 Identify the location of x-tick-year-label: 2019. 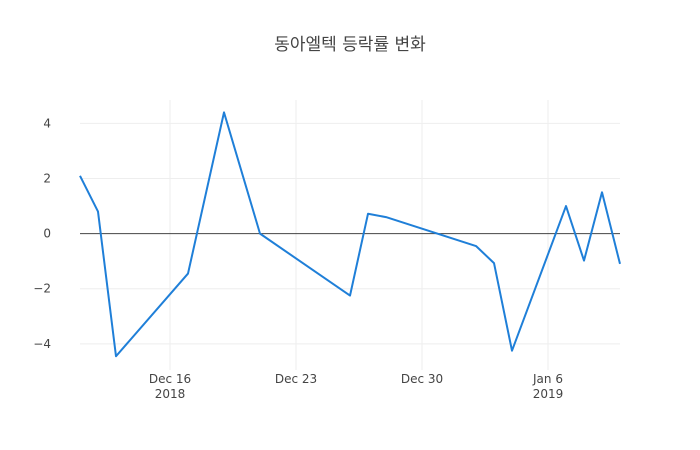
(548, 394).